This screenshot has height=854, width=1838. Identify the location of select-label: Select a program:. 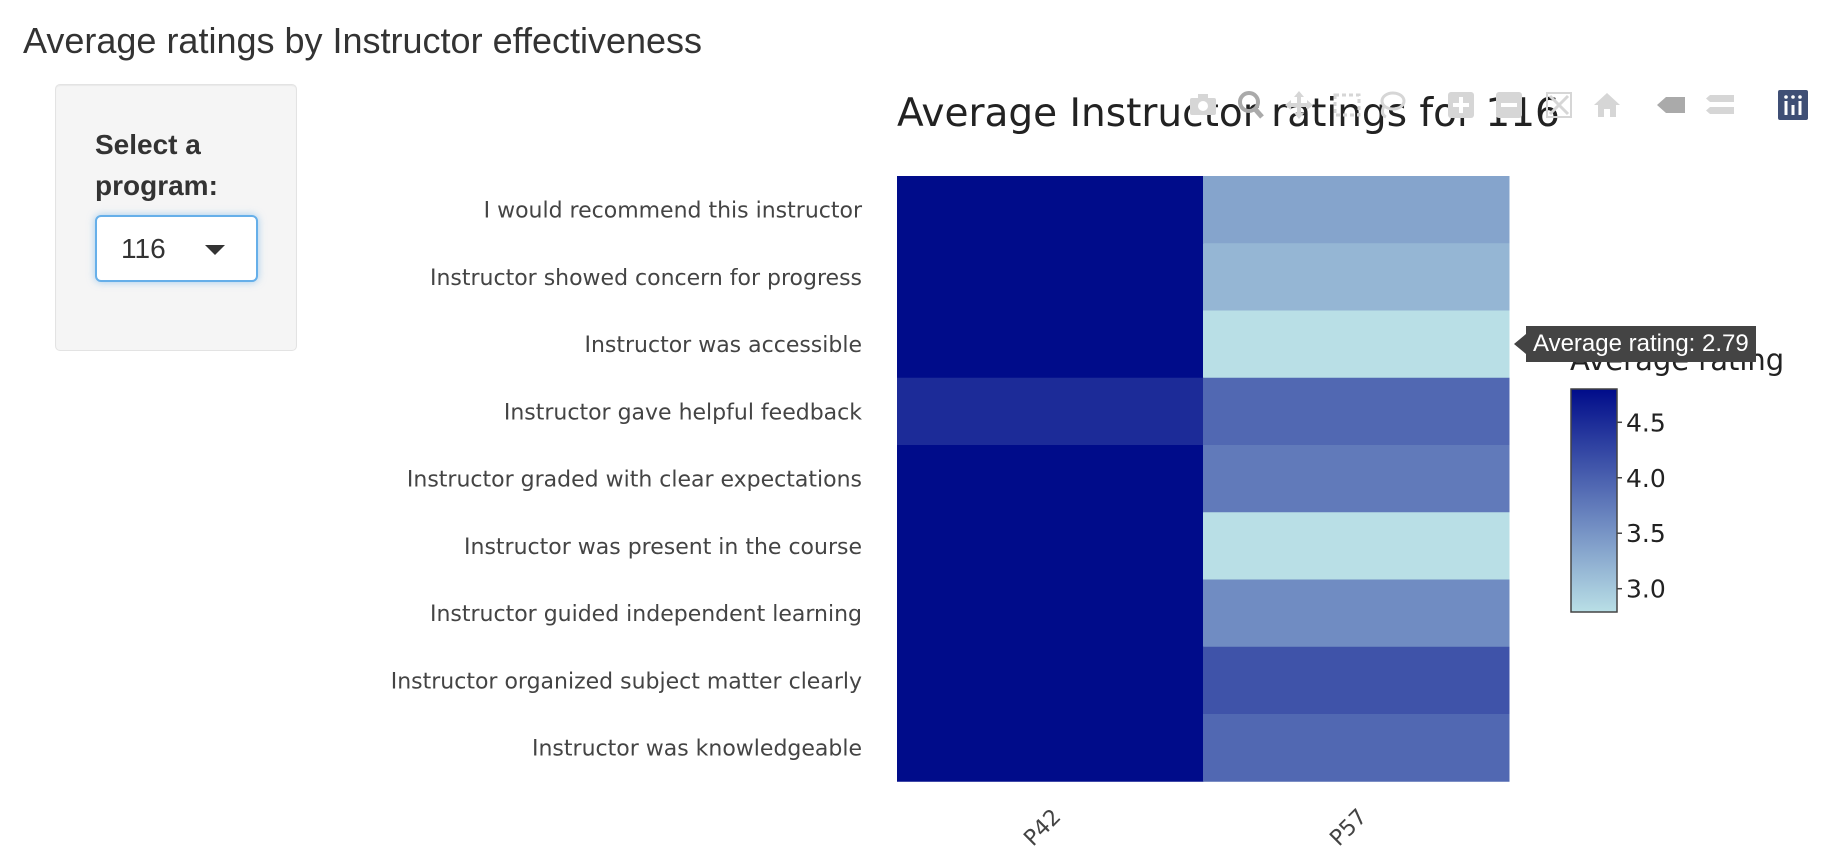
(156, 165).